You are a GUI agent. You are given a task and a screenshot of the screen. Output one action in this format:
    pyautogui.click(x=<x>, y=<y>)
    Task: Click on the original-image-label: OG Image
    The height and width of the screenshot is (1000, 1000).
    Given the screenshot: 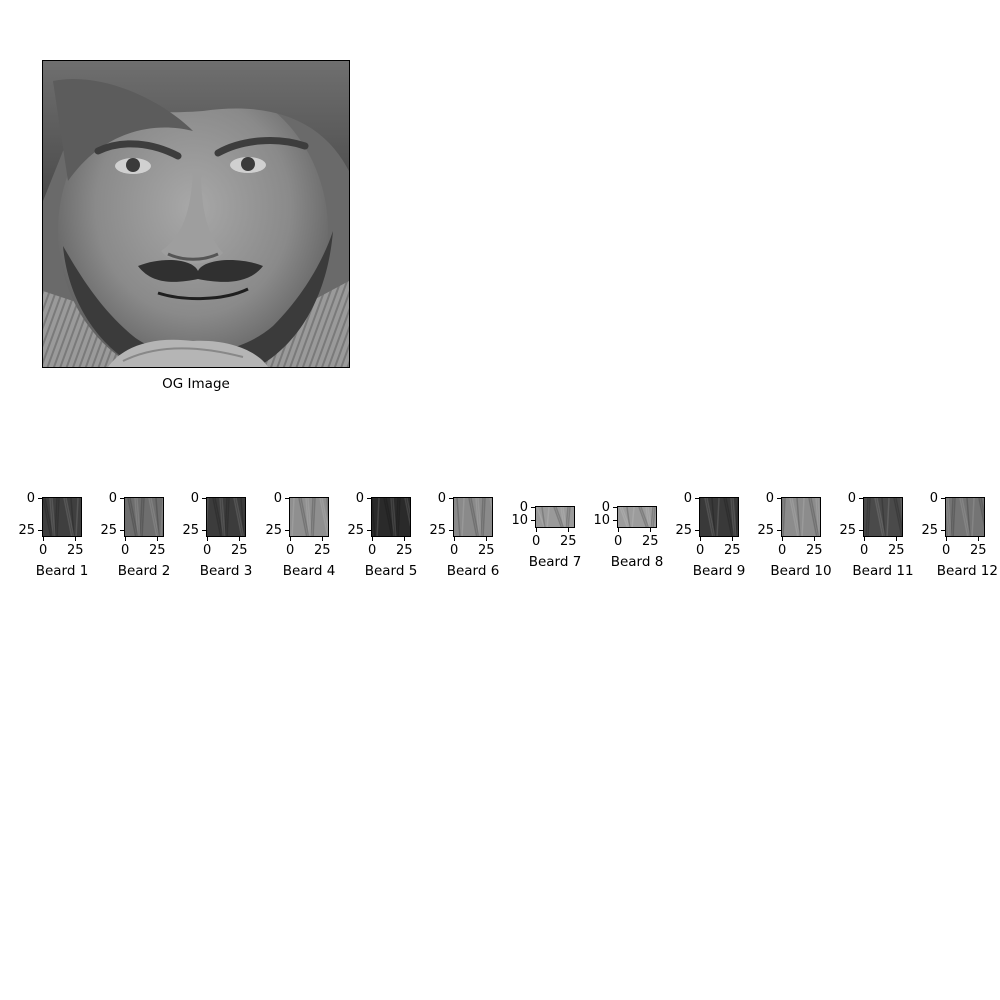 What is the action you would take?
    pyautogui.click(x=196, y=384)
    